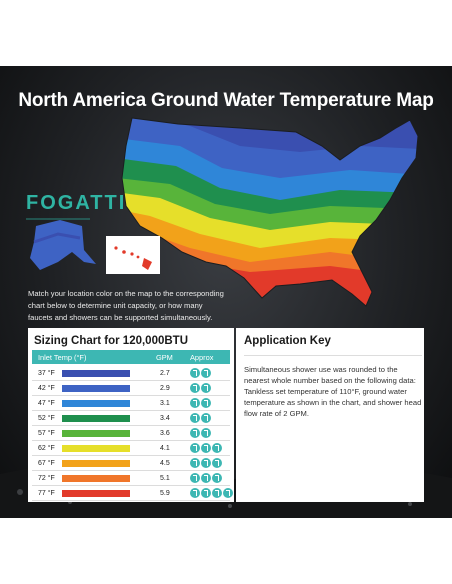 The height and width of the screenshot is (584, 452). Describe the element at coordinates (131, 373) in the screenshot. I see `table-row: 37 °F 2.7` at that location.